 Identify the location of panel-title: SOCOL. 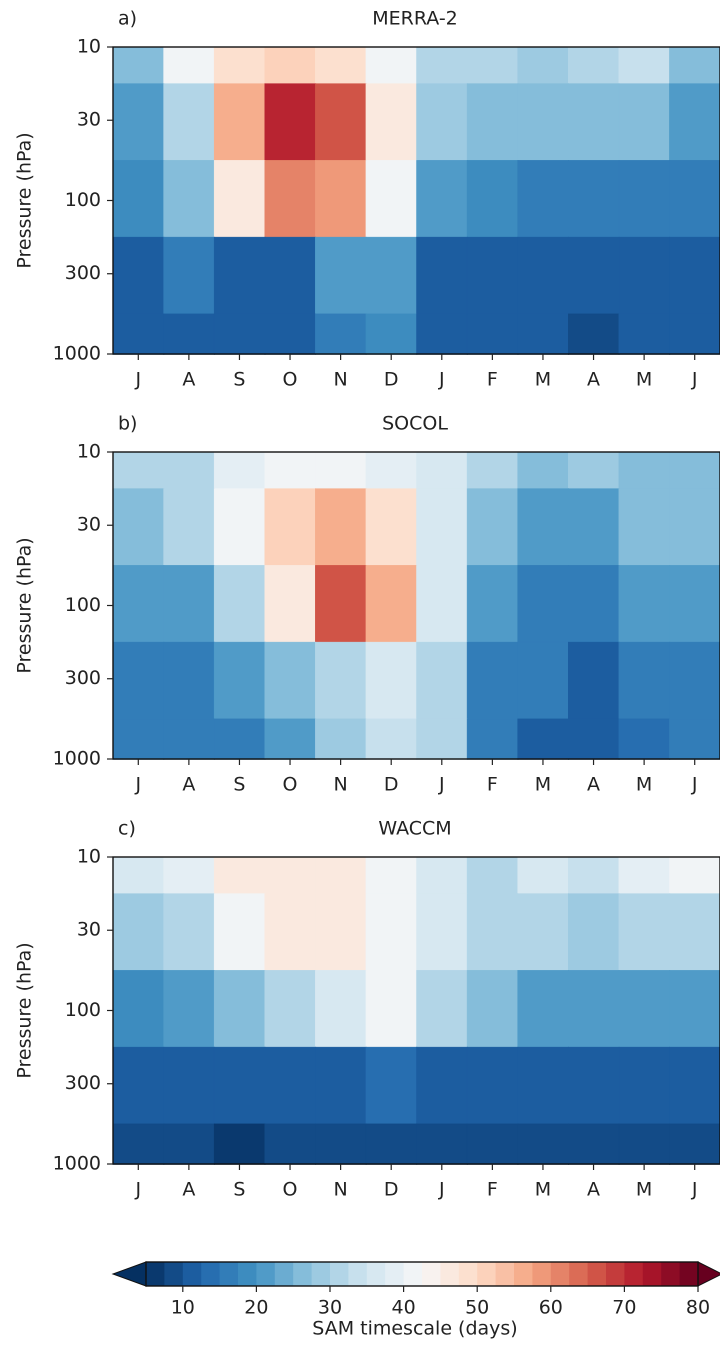
(415, 424).